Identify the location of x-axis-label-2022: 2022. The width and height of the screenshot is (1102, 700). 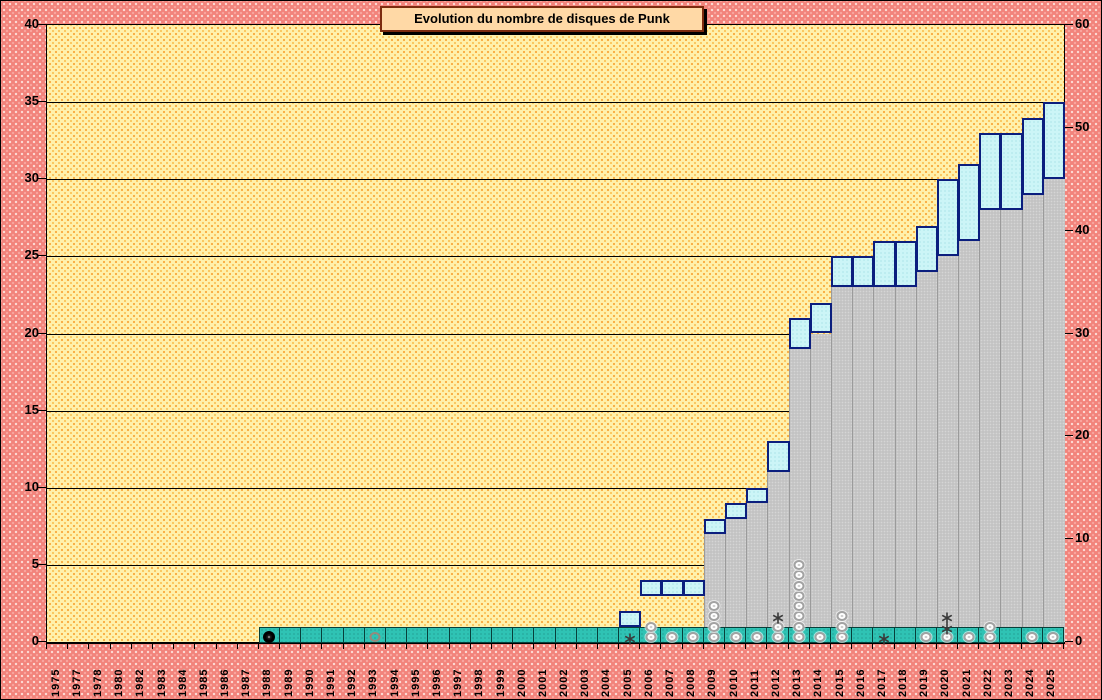
(987, 682).